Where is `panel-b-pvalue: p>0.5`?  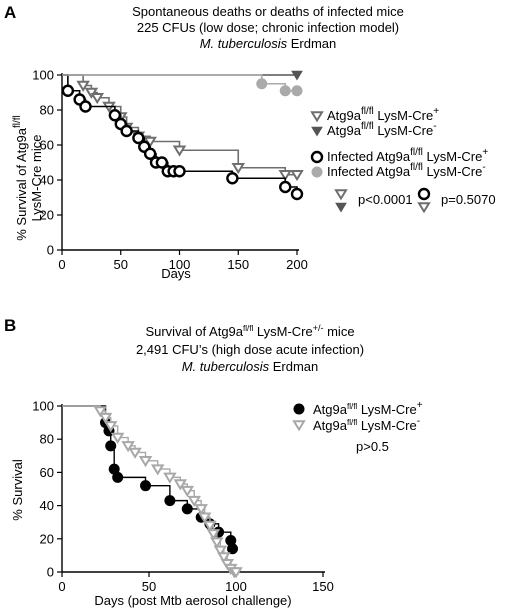
panel-b-pvalue: p>0.5 is located at coordinates (372, 446).